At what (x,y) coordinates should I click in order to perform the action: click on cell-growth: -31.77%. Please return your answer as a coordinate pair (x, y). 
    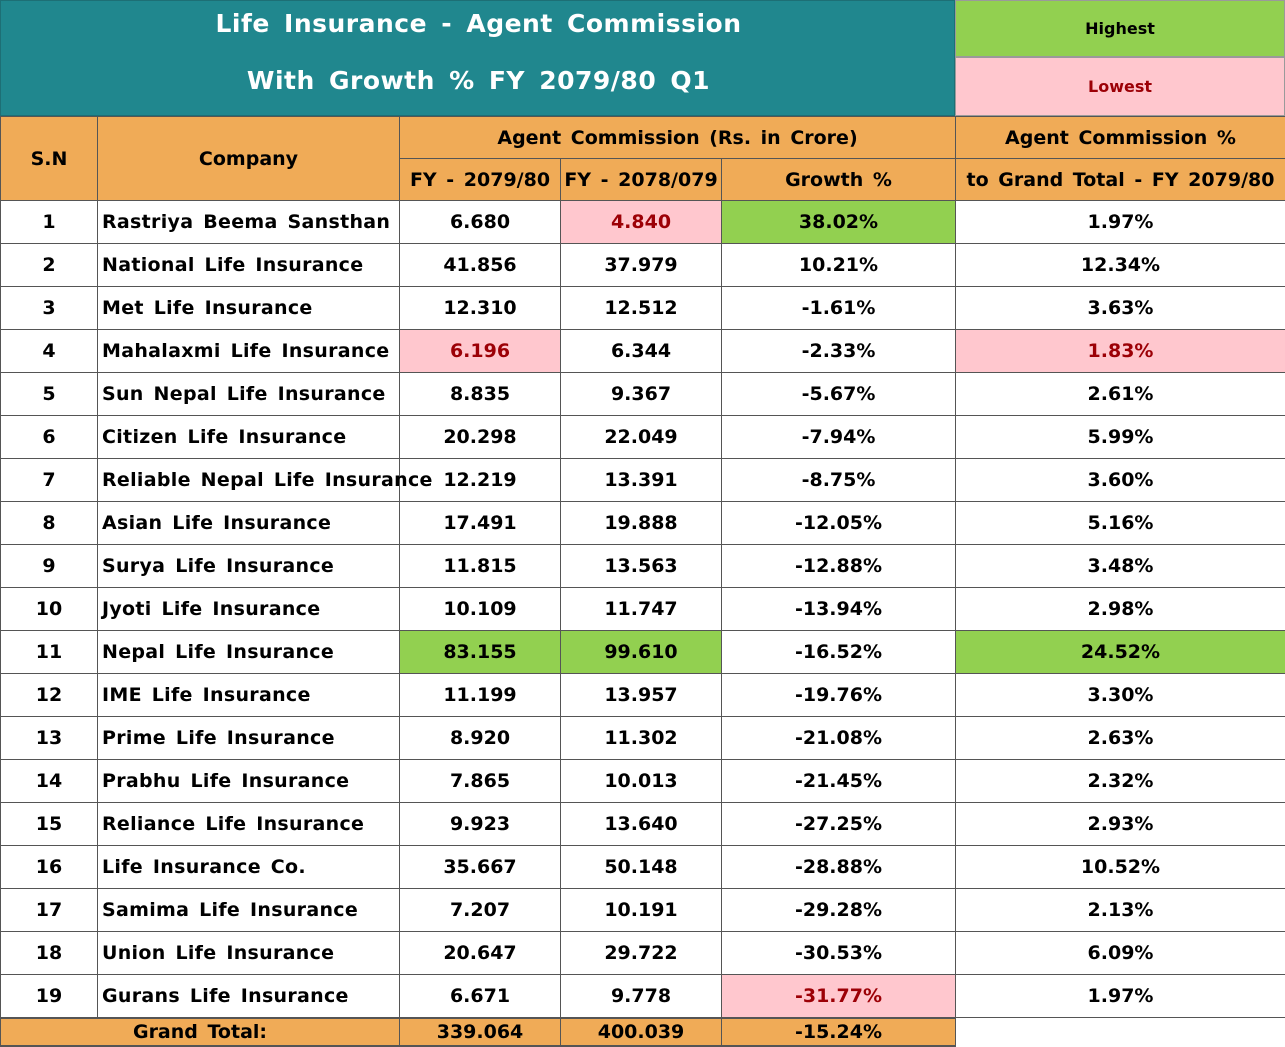
    Looking at the image, I should click on (839, 996).